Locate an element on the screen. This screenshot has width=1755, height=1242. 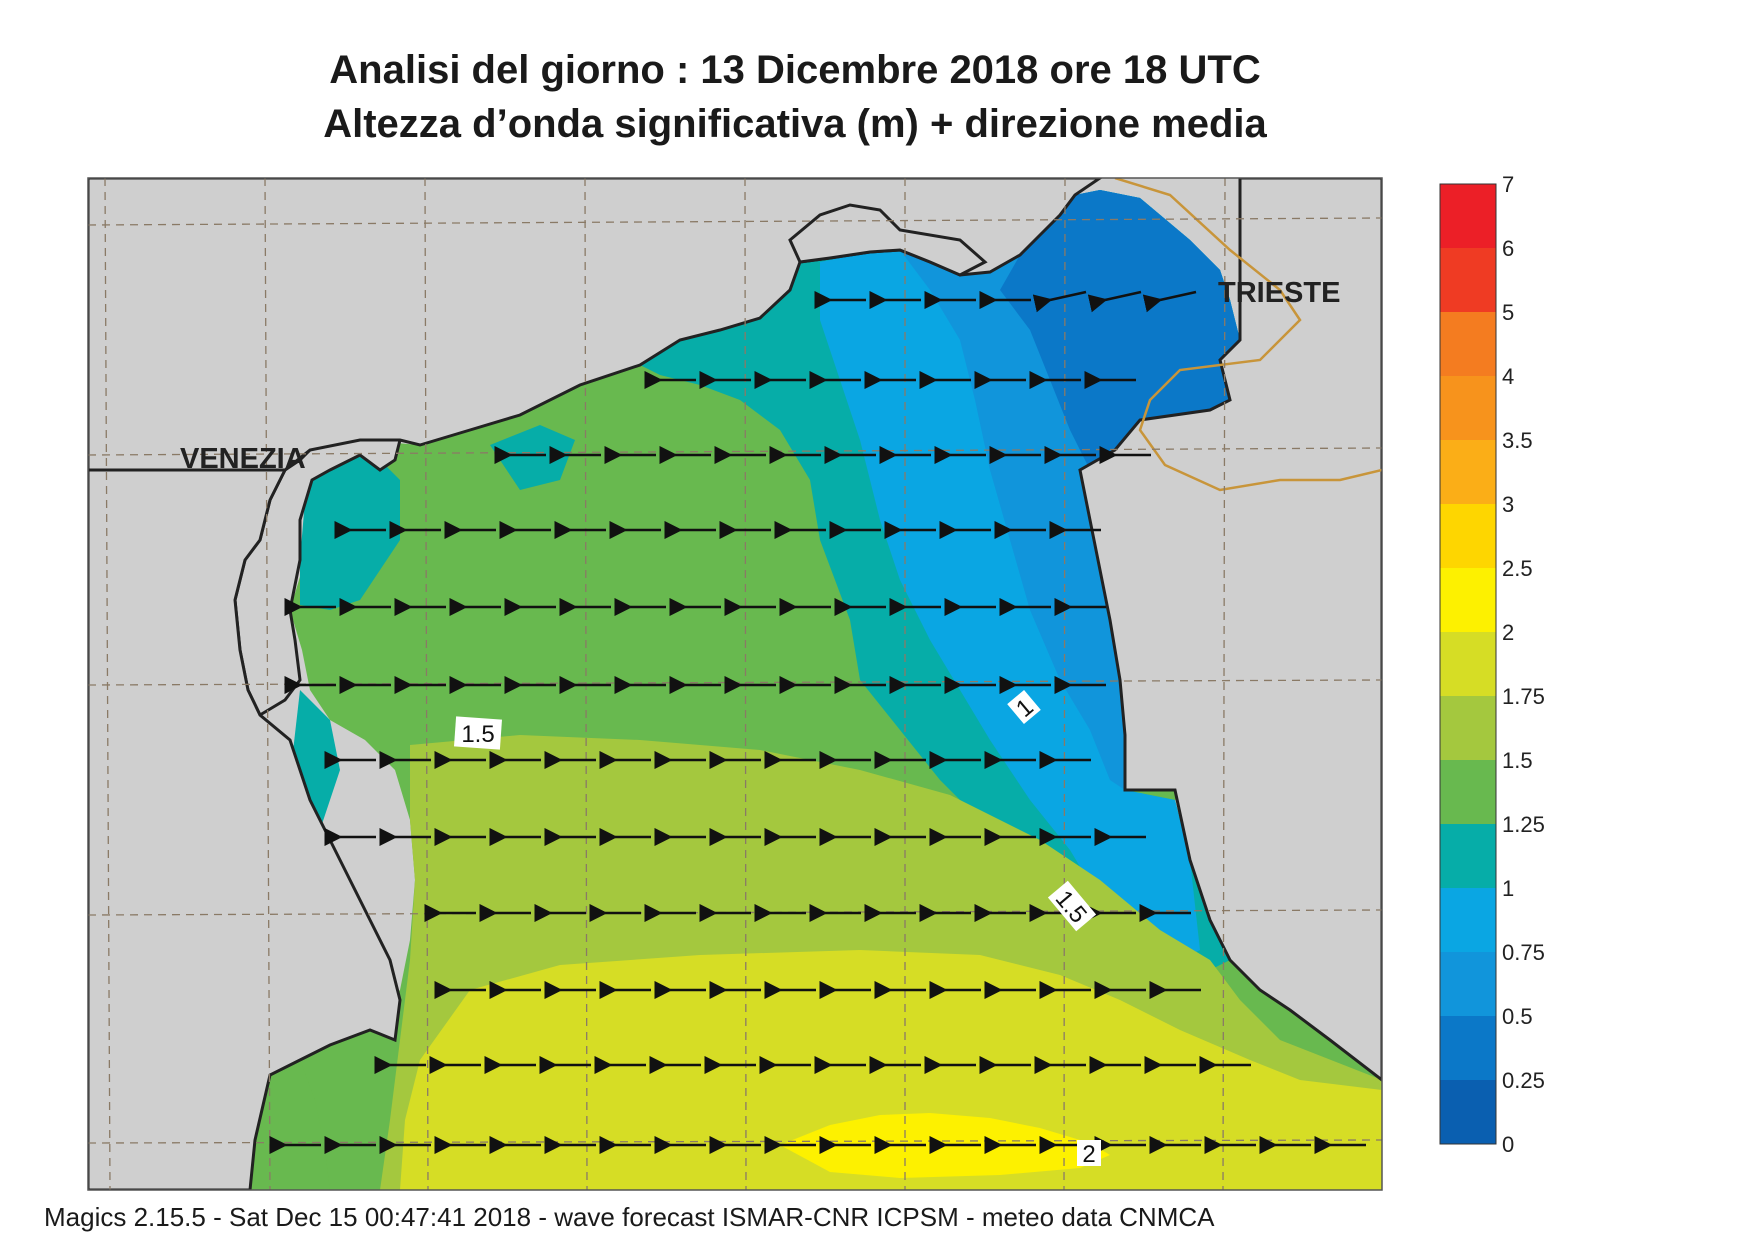
legend-tick-label: 1.25 is located at coordinates (1523, 824).